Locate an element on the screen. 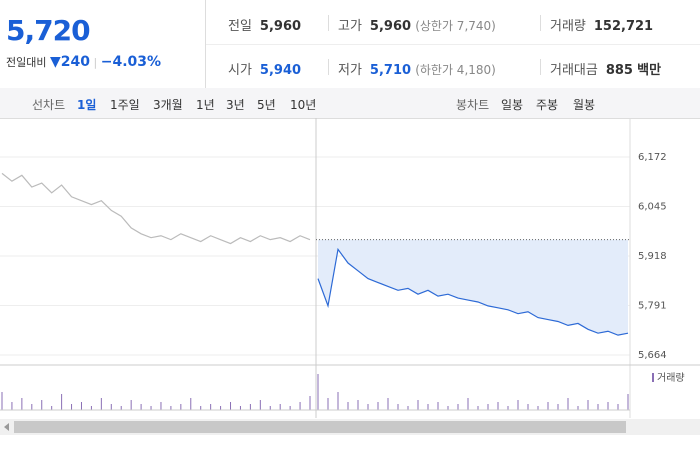  period-tab: 5년 is located at coordinates (266, 105).